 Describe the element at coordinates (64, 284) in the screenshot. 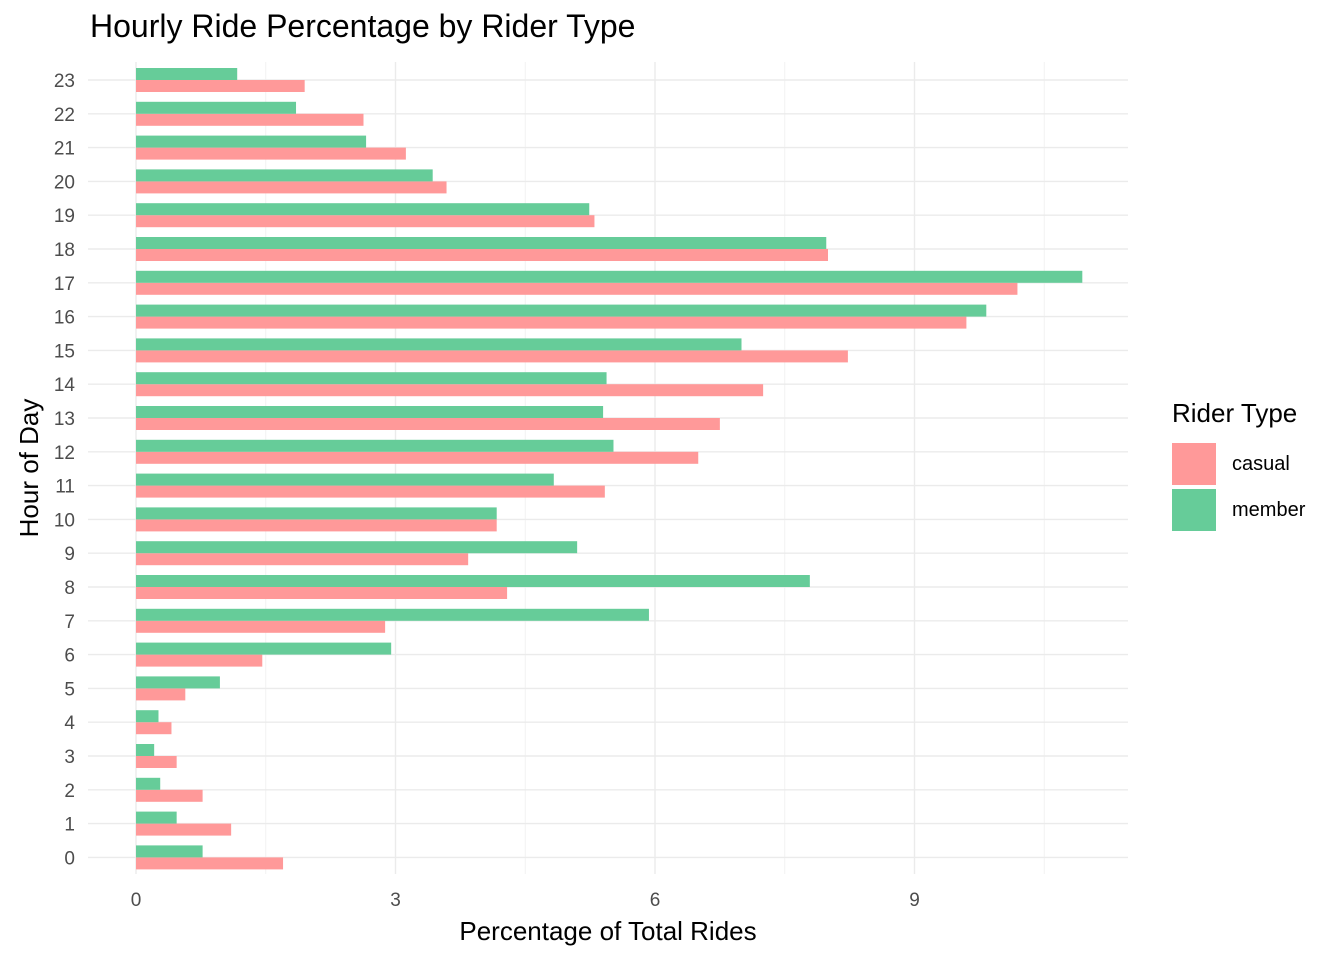

I see `y-tick-label: 17` at that location.